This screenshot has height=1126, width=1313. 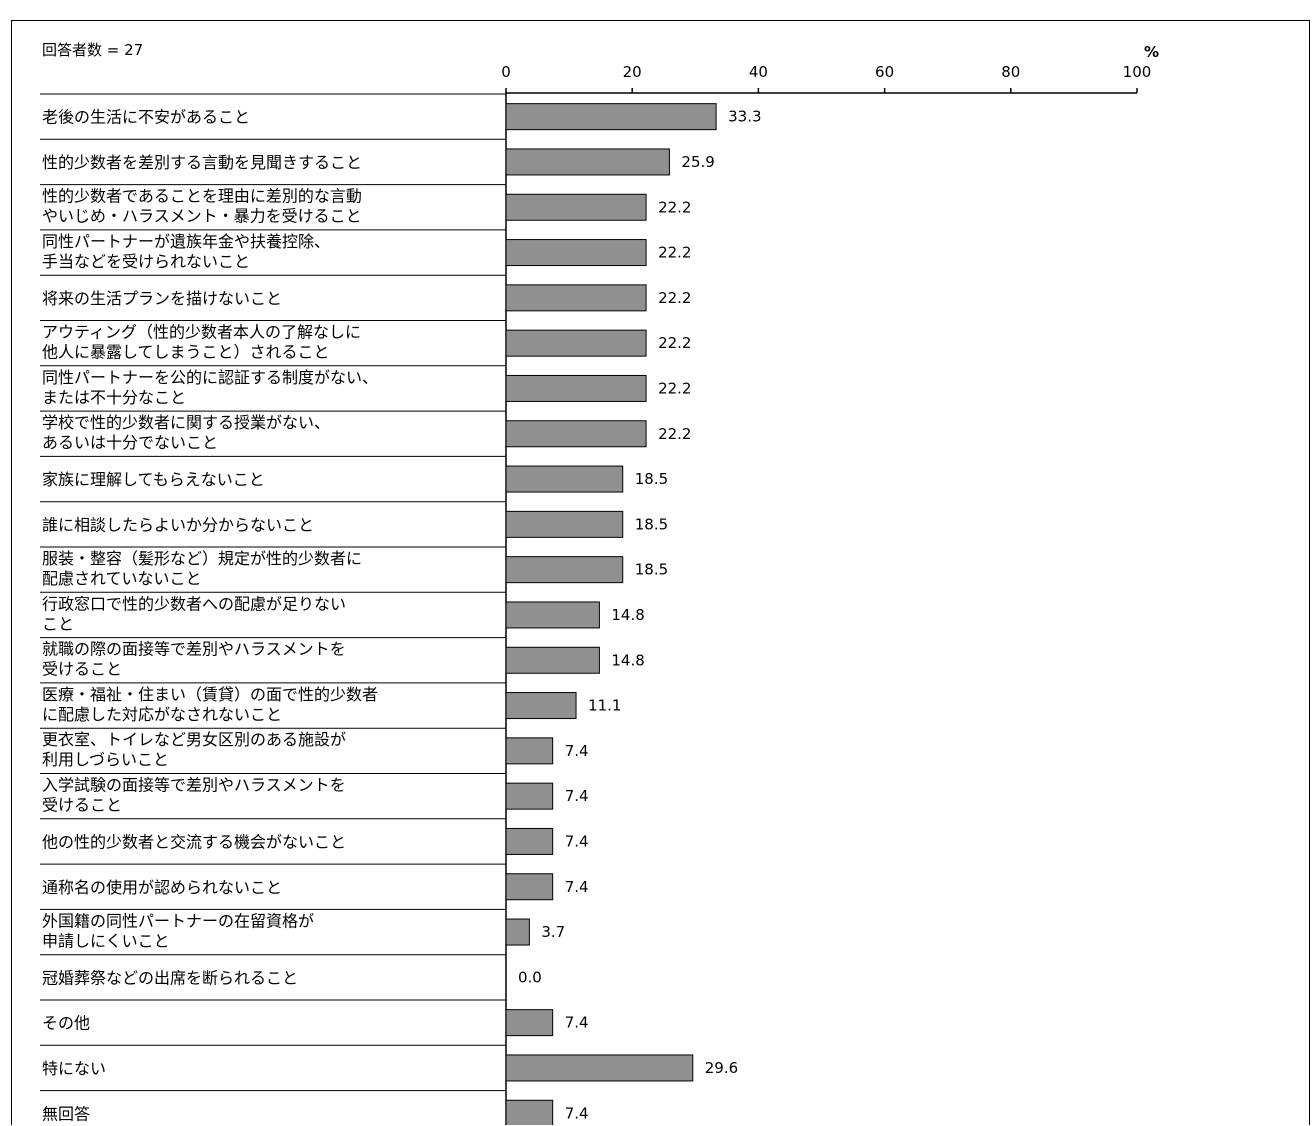 I want to click on category-label: 行政窓口で性的少数者への配慮が足りない, so click(x=194, y=603).